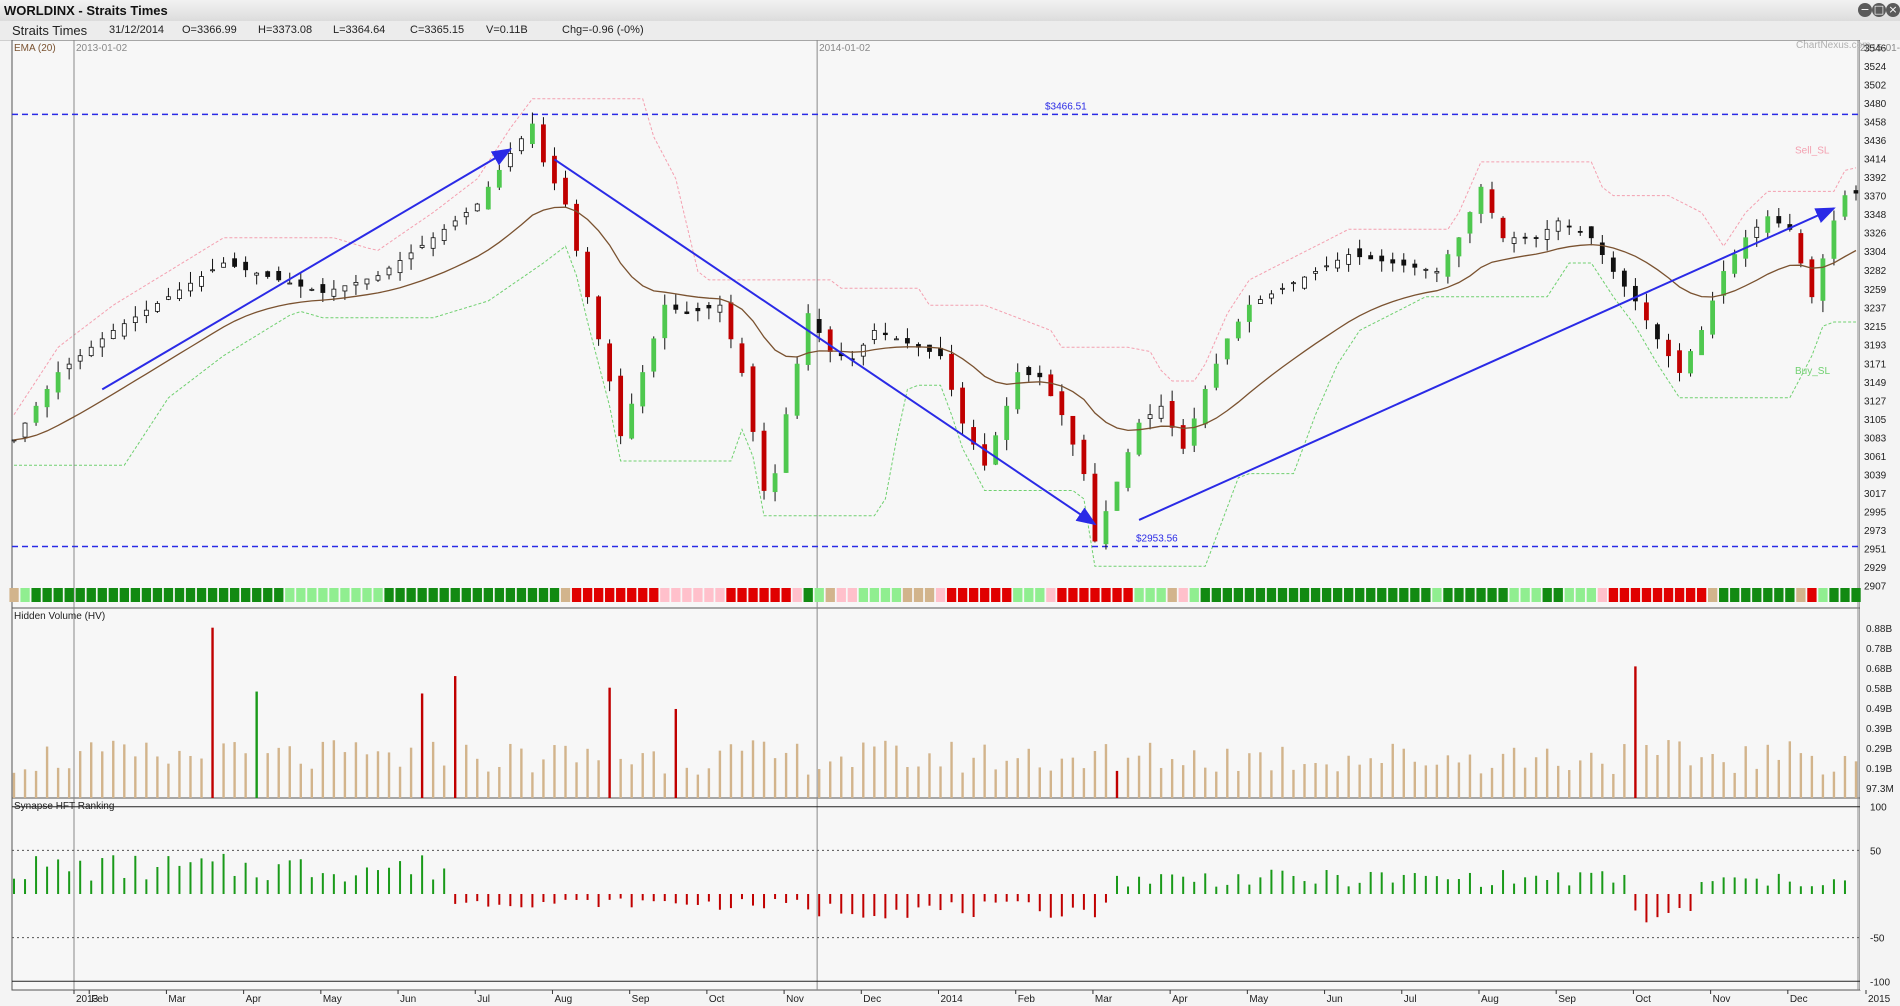 Image resolution: width=1900 pixels, height=1006 pixels. What do you see at coordinates (1875, 271) in the screenshot?
I see `price-axis-tick: 3282` at bounding box center [1875, 271].